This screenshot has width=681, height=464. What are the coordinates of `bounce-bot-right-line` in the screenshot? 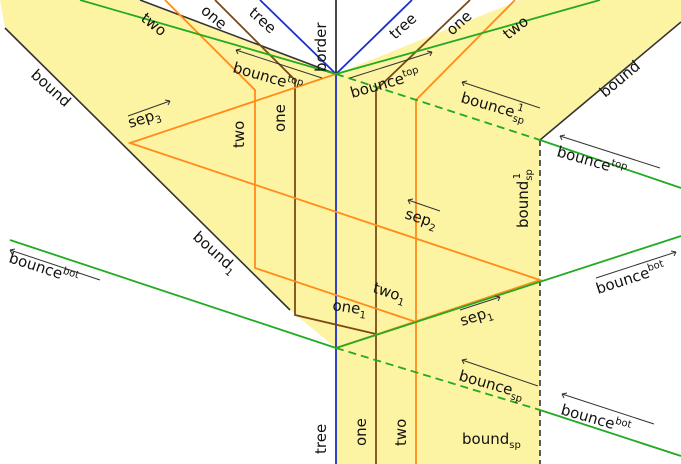 It's located at (508, 292).